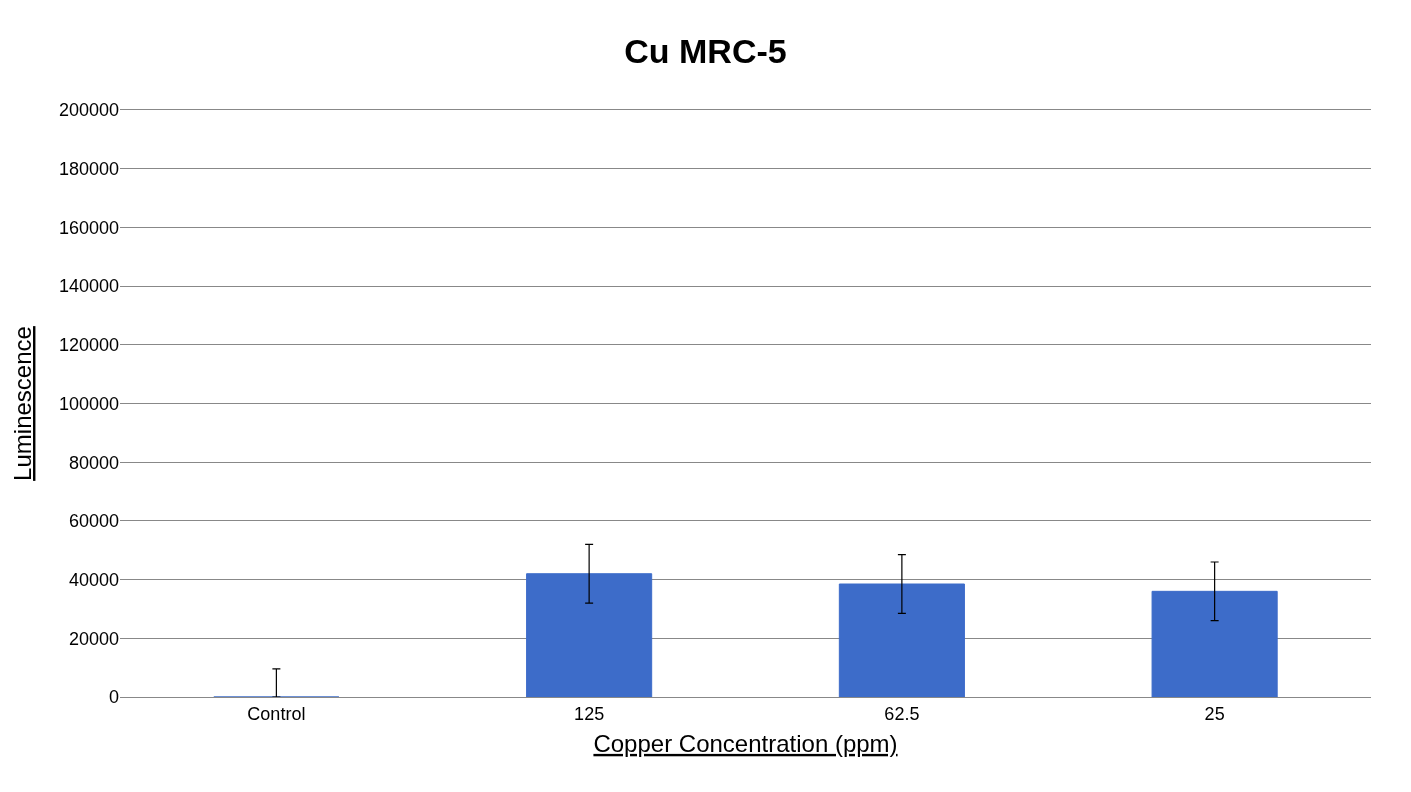 This screenshot has width=1411, height=792. Describe the element at coordinates (93, 638) in the screenshot. I see `y-tick-label: 20000` at that location.